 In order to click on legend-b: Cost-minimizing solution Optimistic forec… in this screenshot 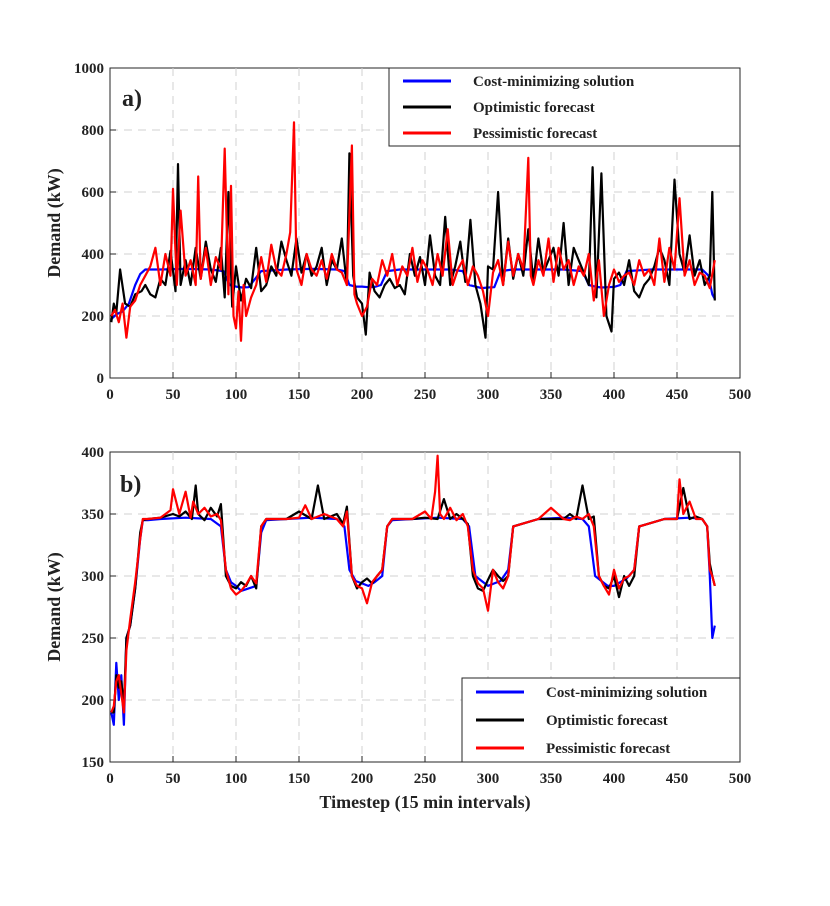, I will do `click(601, 720)`.